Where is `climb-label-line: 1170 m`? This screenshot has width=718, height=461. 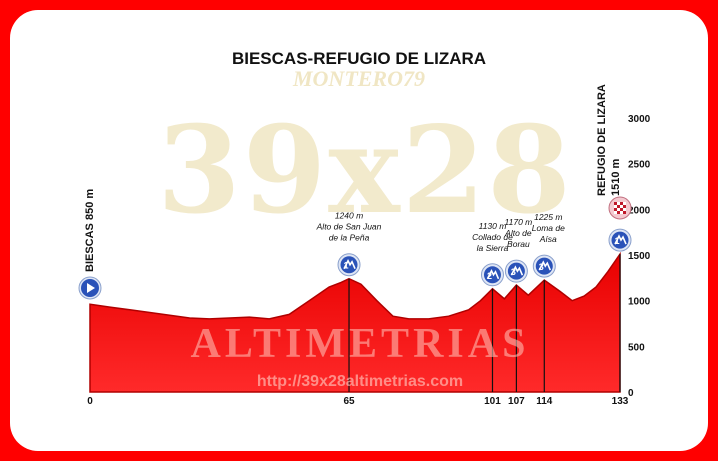 climb-label-line: 1170 m is located at coordinates (519, 222).